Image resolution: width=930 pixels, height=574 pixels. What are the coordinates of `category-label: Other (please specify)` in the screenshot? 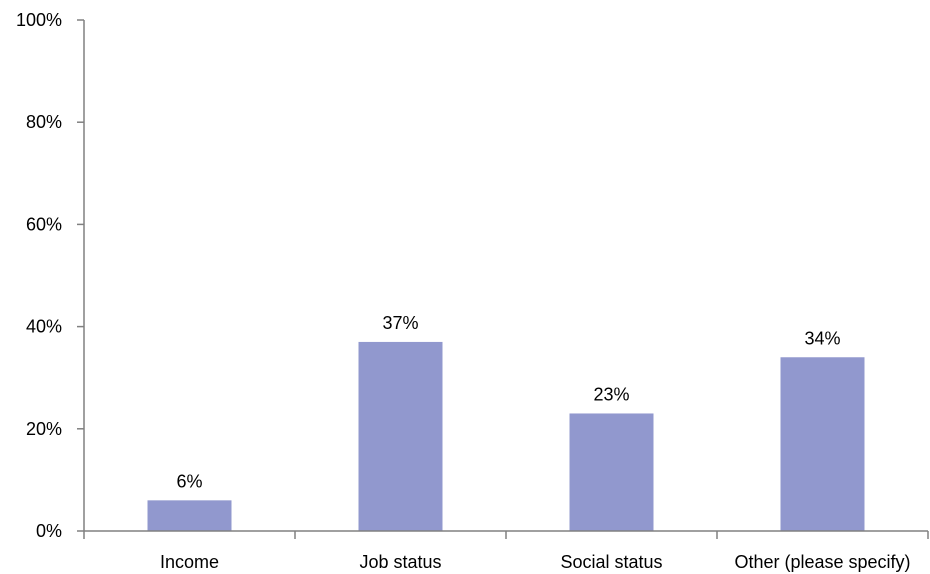 It's located at (822, 562).